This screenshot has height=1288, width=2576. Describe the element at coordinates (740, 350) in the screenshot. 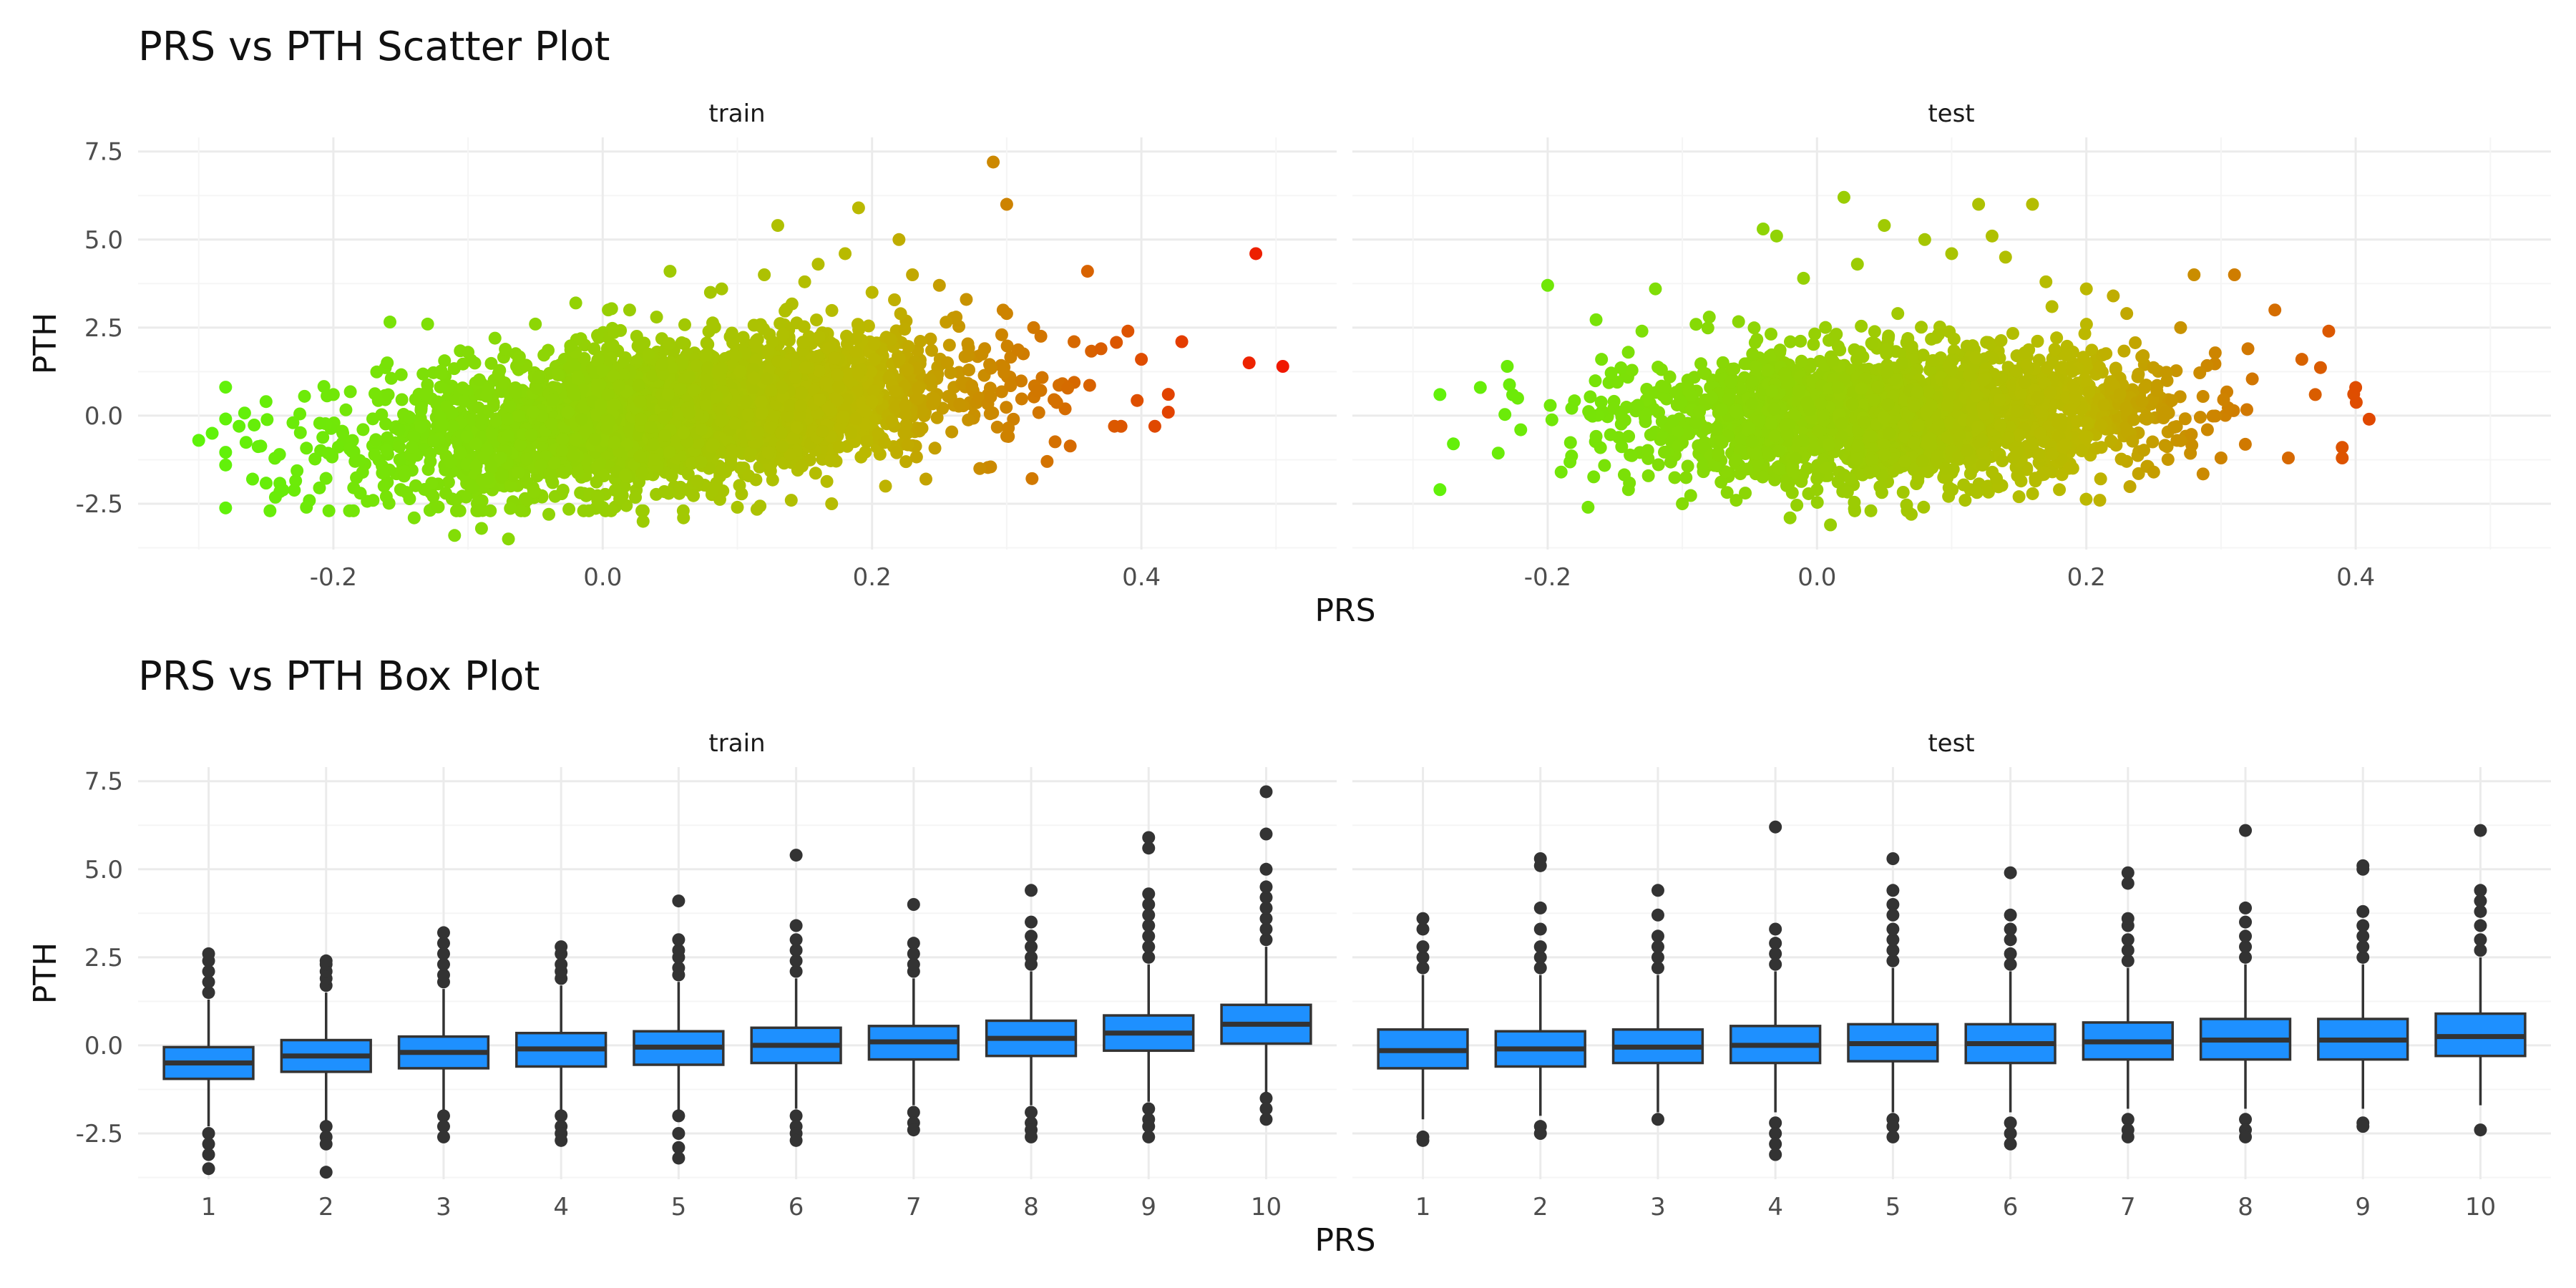

I see `scatter-train-points` at that location.